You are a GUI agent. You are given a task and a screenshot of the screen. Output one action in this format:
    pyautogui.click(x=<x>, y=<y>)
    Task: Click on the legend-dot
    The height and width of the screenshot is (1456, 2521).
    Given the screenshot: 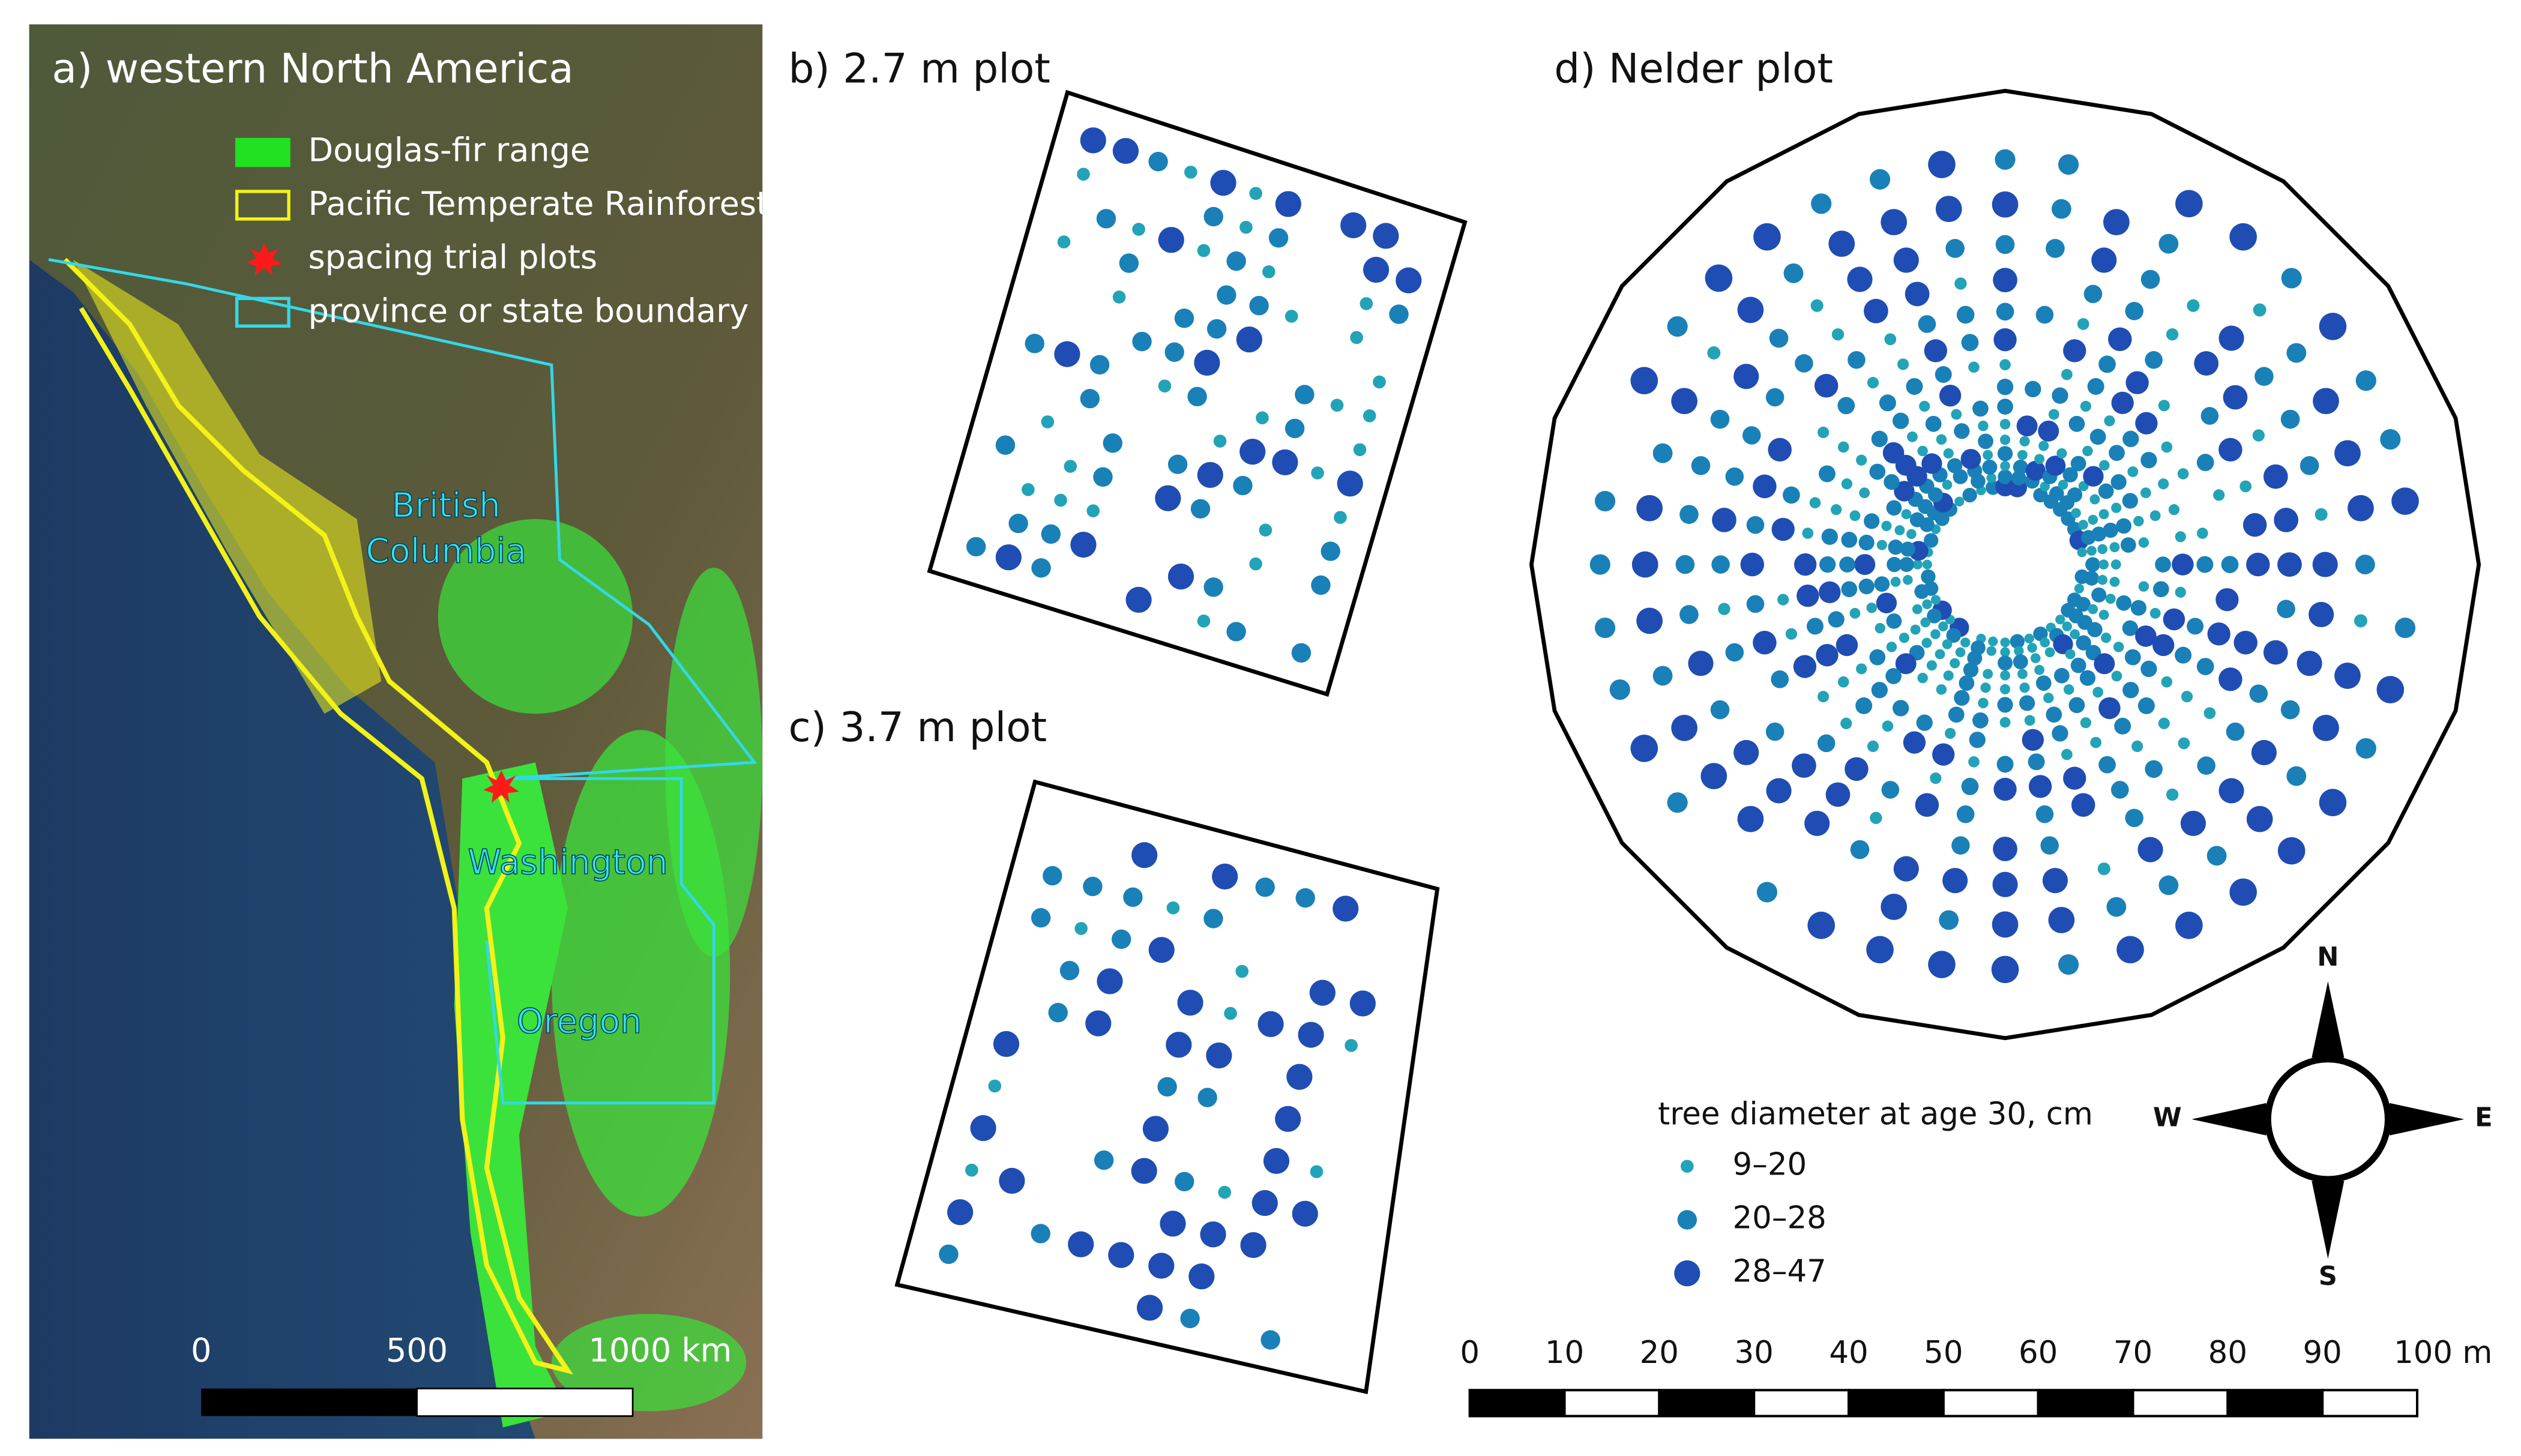 What is the action you would take?
    pyautogui.click(x=1687, y=1166)
    